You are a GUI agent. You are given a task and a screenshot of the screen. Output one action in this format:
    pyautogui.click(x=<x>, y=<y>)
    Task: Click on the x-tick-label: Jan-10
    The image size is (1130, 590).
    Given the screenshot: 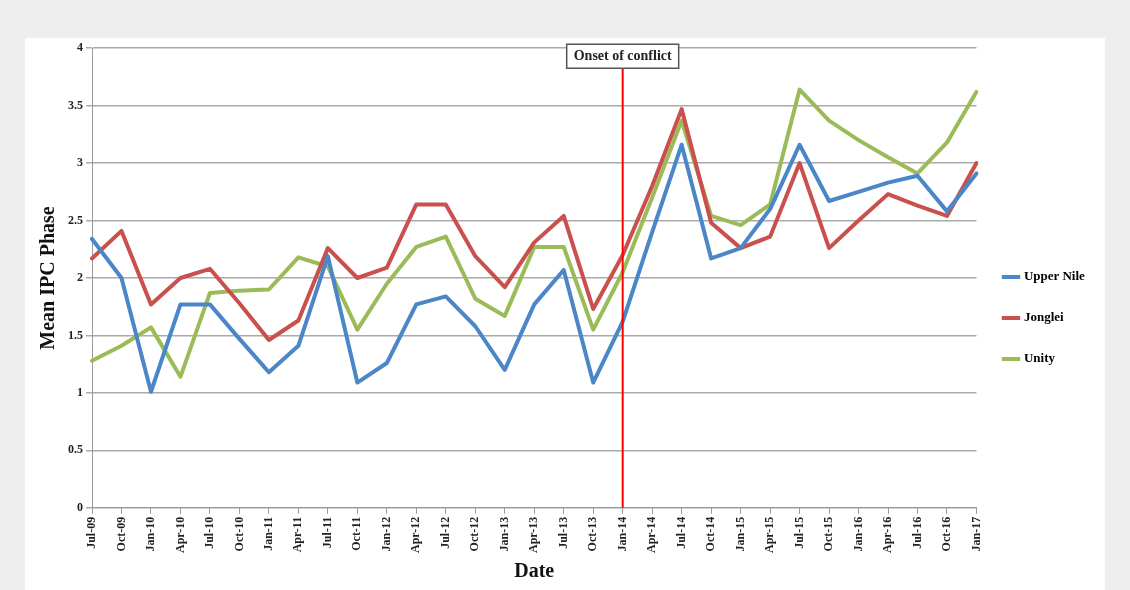 What is the action you would take?
    pyautogui.click(x=150, y=534)
    